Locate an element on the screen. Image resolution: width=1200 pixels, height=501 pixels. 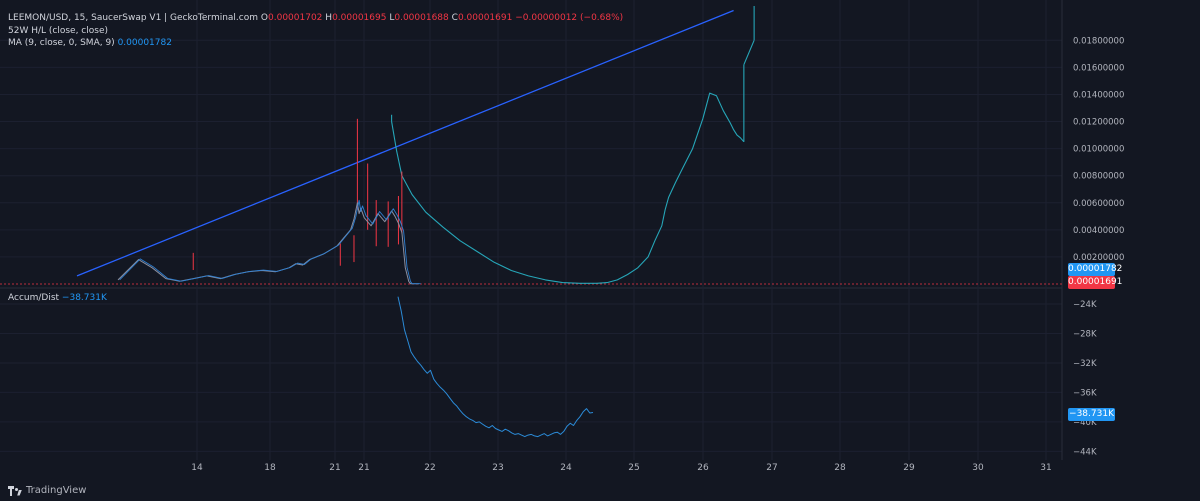
ad-tick-label: −40K is located at coordinates (1085, 423).